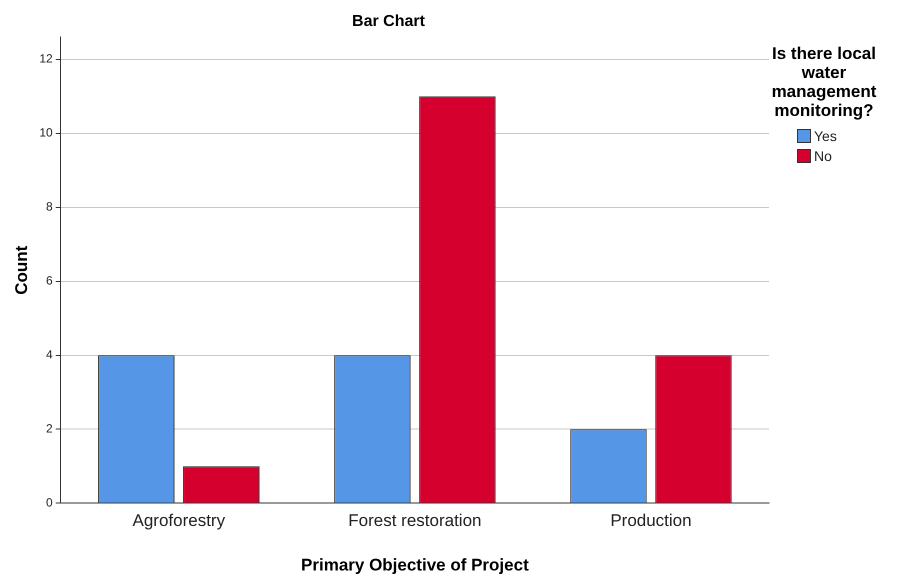 The image size is (897, 588). What do you see at coordinates (825, 136) in the screenshot?
I see `legend-label: Yes` at bounding box center [825, 136].